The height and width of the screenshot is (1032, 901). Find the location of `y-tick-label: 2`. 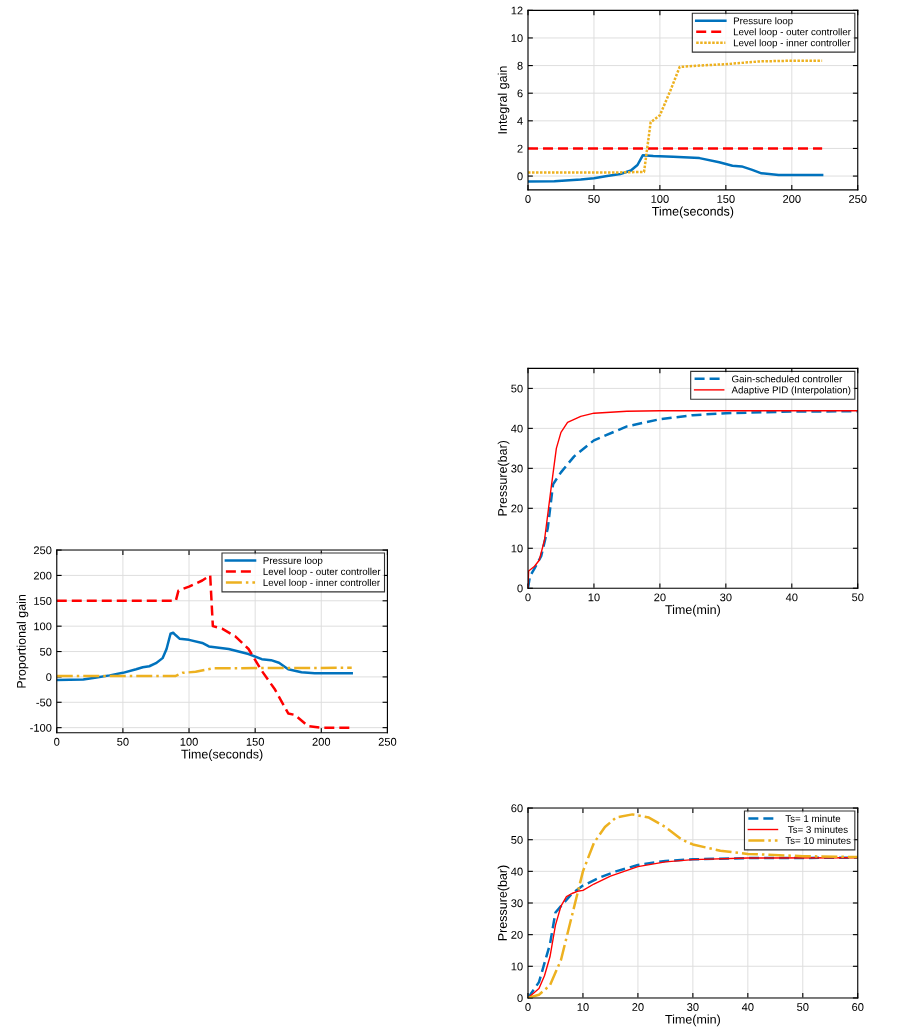

y-tick-label: 2 is located at coordinates (520, 148).